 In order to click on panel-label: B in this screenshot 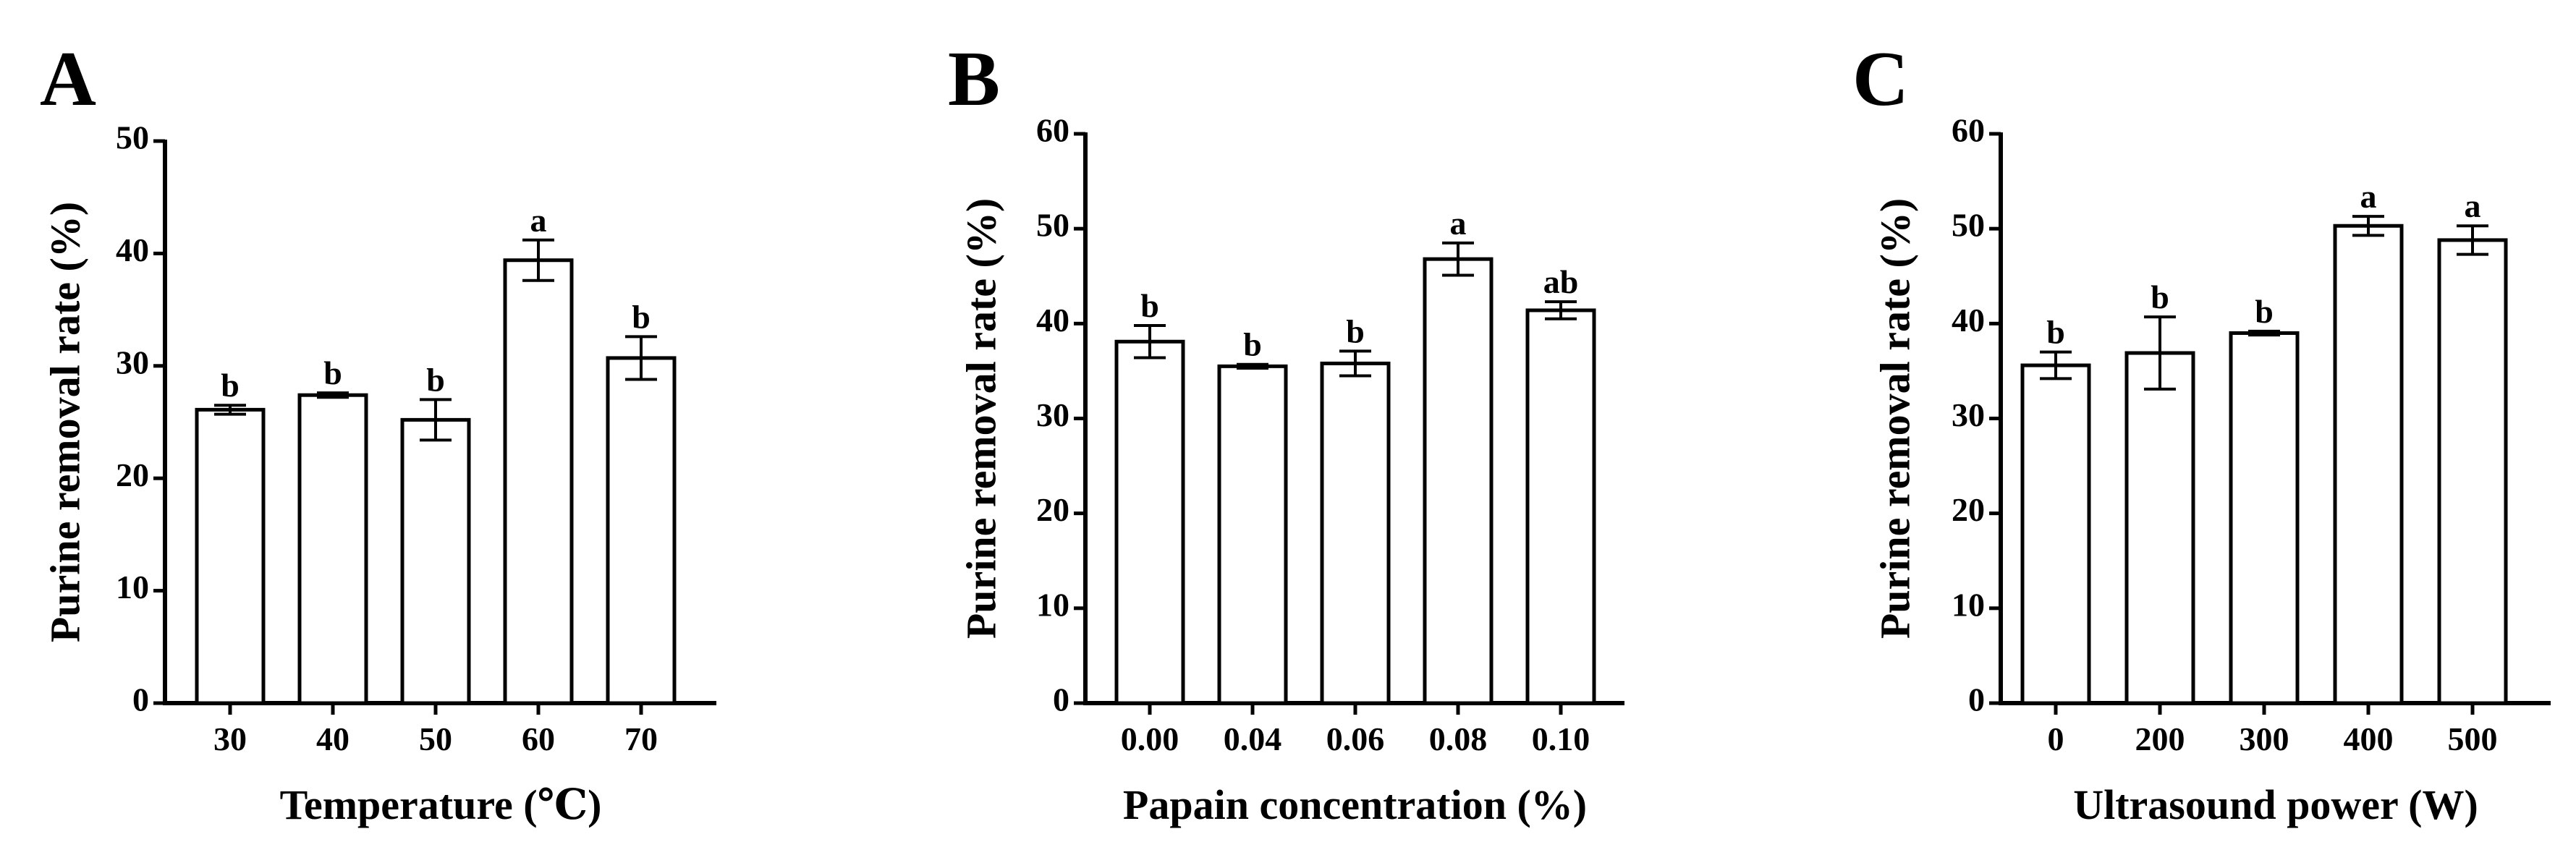, I will do `click(974, 79)`.